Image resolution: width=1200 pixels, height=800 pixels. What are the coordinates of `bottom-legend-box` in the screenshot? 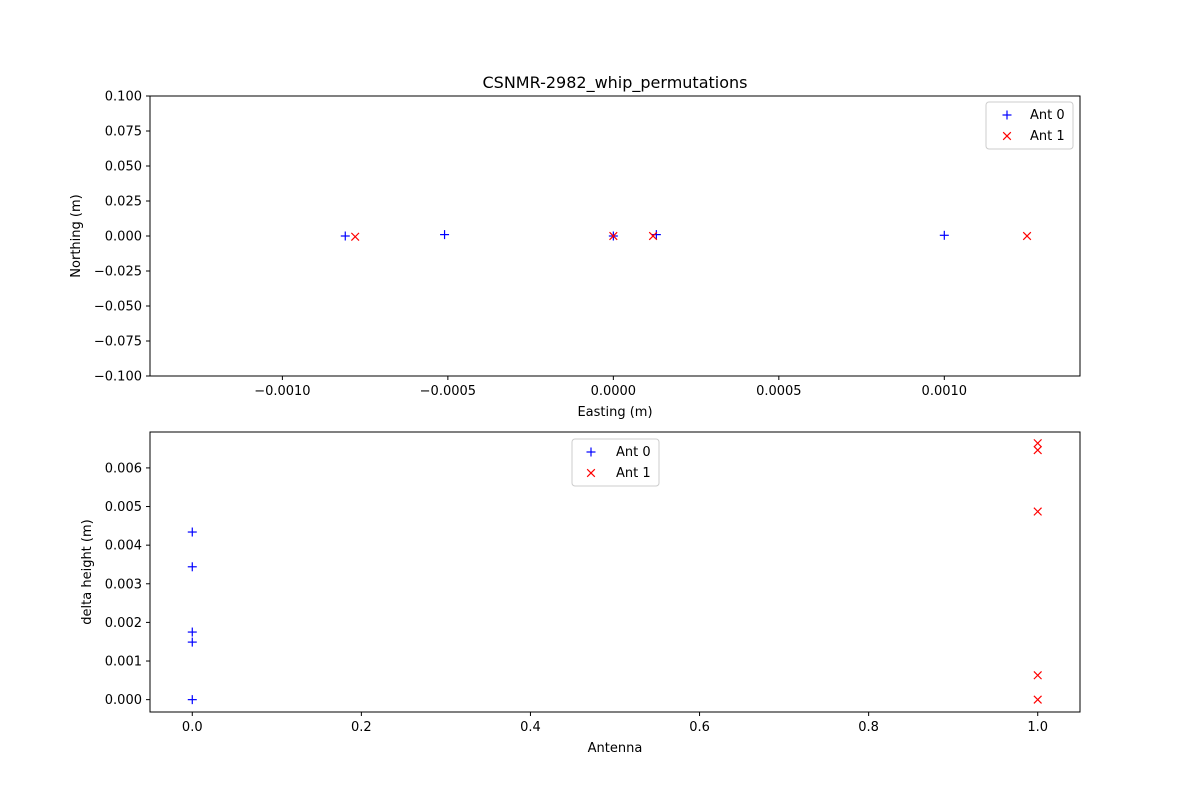 It's located at (615, 462).